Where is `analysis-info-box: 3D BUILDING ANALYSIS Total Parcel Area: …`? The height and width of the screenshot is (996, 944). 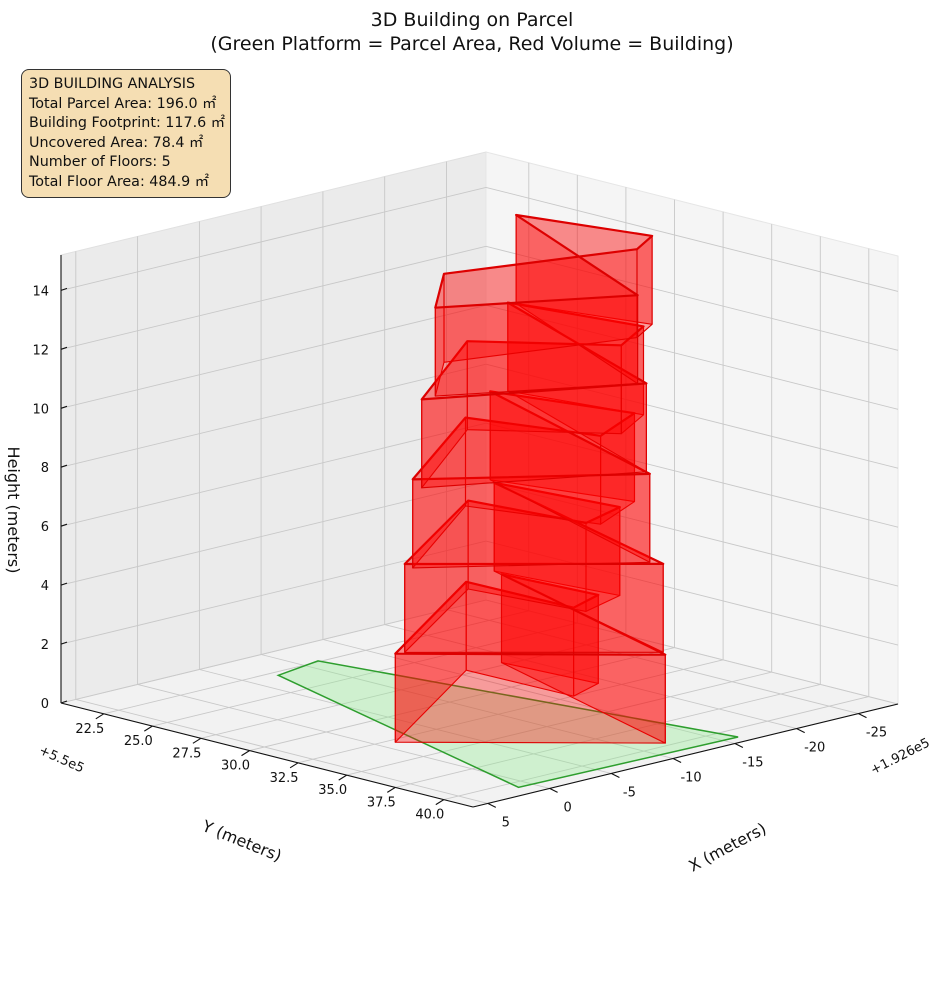 analysis-info-box: 3D BUILDING ANALYSIS Total Parcel Area: … is located at coordinates (126, 133).